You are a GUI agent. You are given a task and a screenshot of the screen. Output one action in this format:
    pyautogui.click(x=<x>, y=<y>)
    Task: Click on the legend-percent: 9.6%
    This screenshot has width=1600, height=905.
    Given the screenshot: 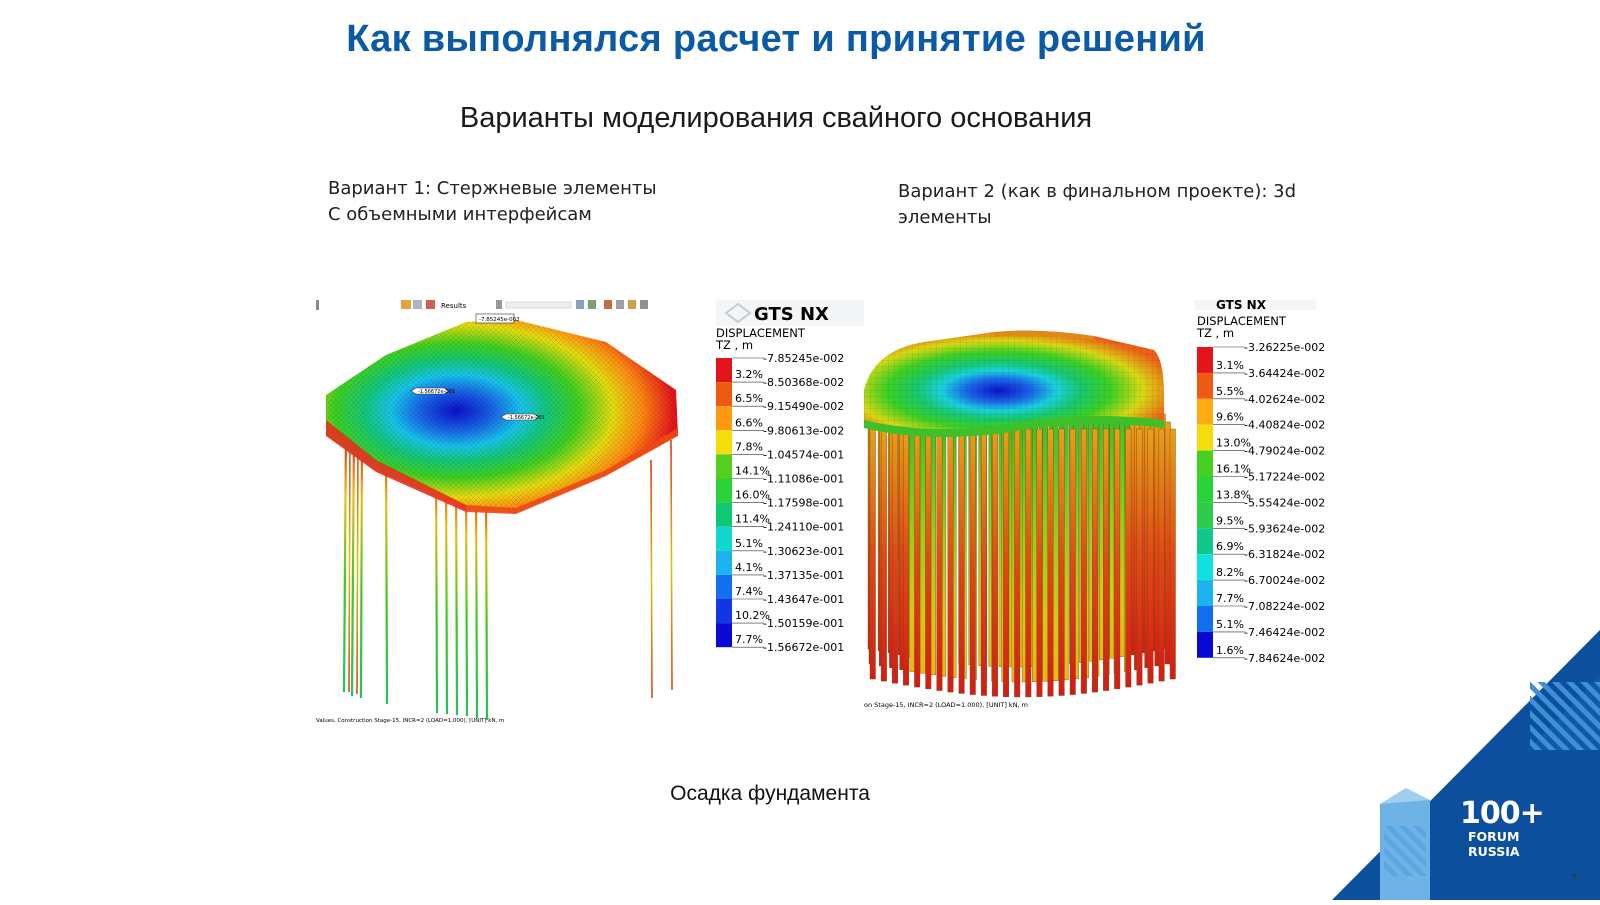 What is the action you would take?
    pyautogui.click(x=1230, y=417)
    